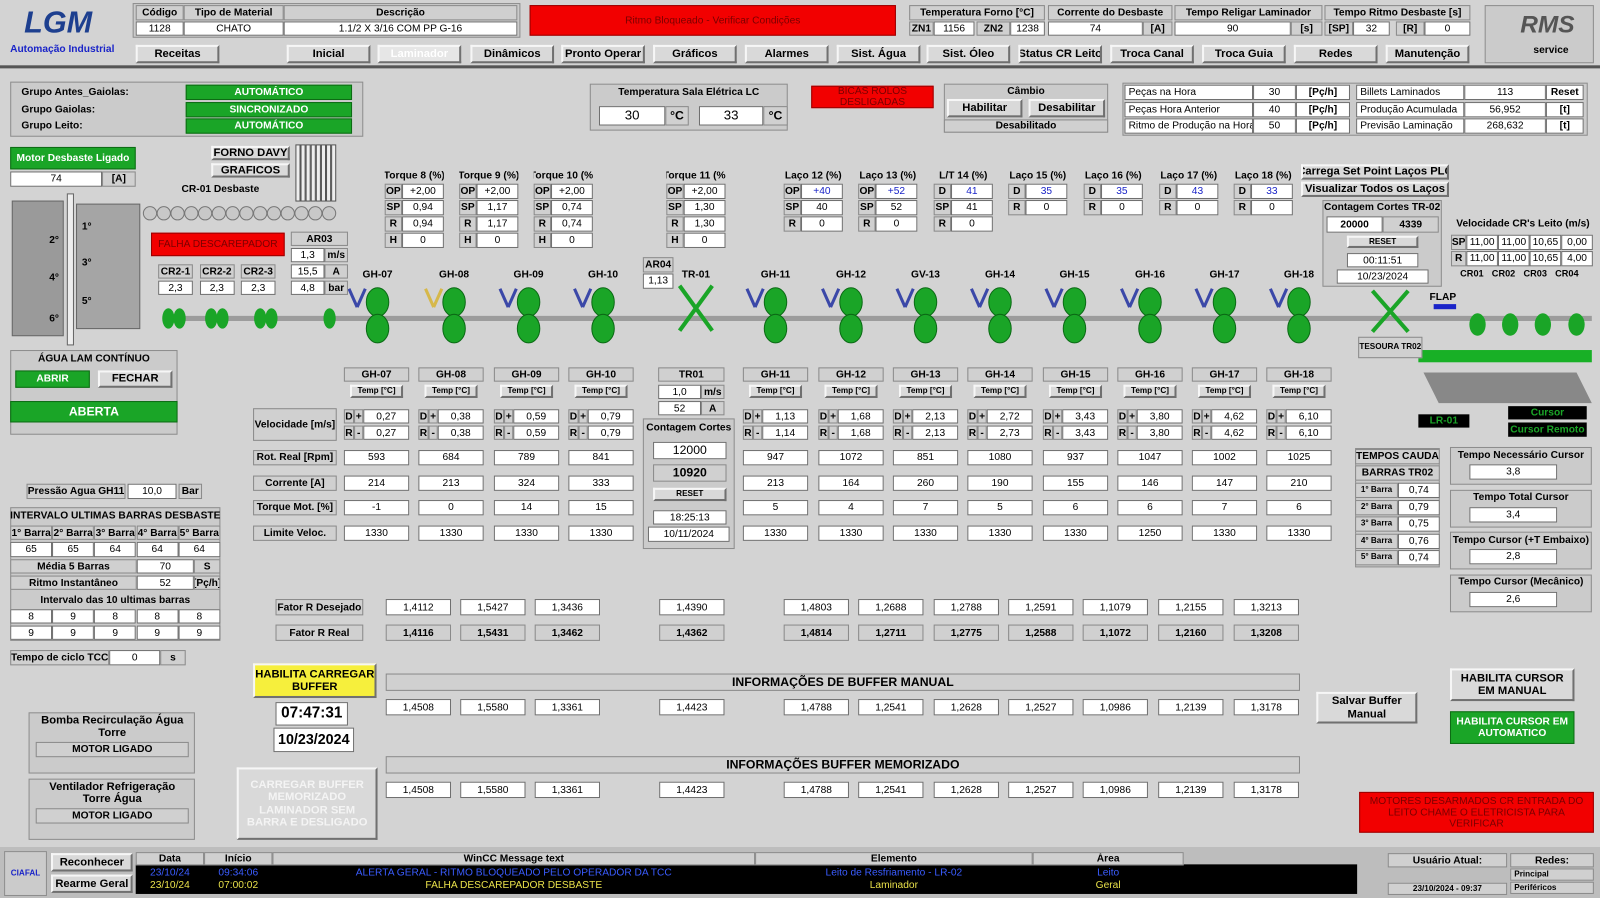 The width and height of the screenshot is (1600, 898). Describe the element at coordinates (1278, 298) in the screenshot. I see `guide` at that location.